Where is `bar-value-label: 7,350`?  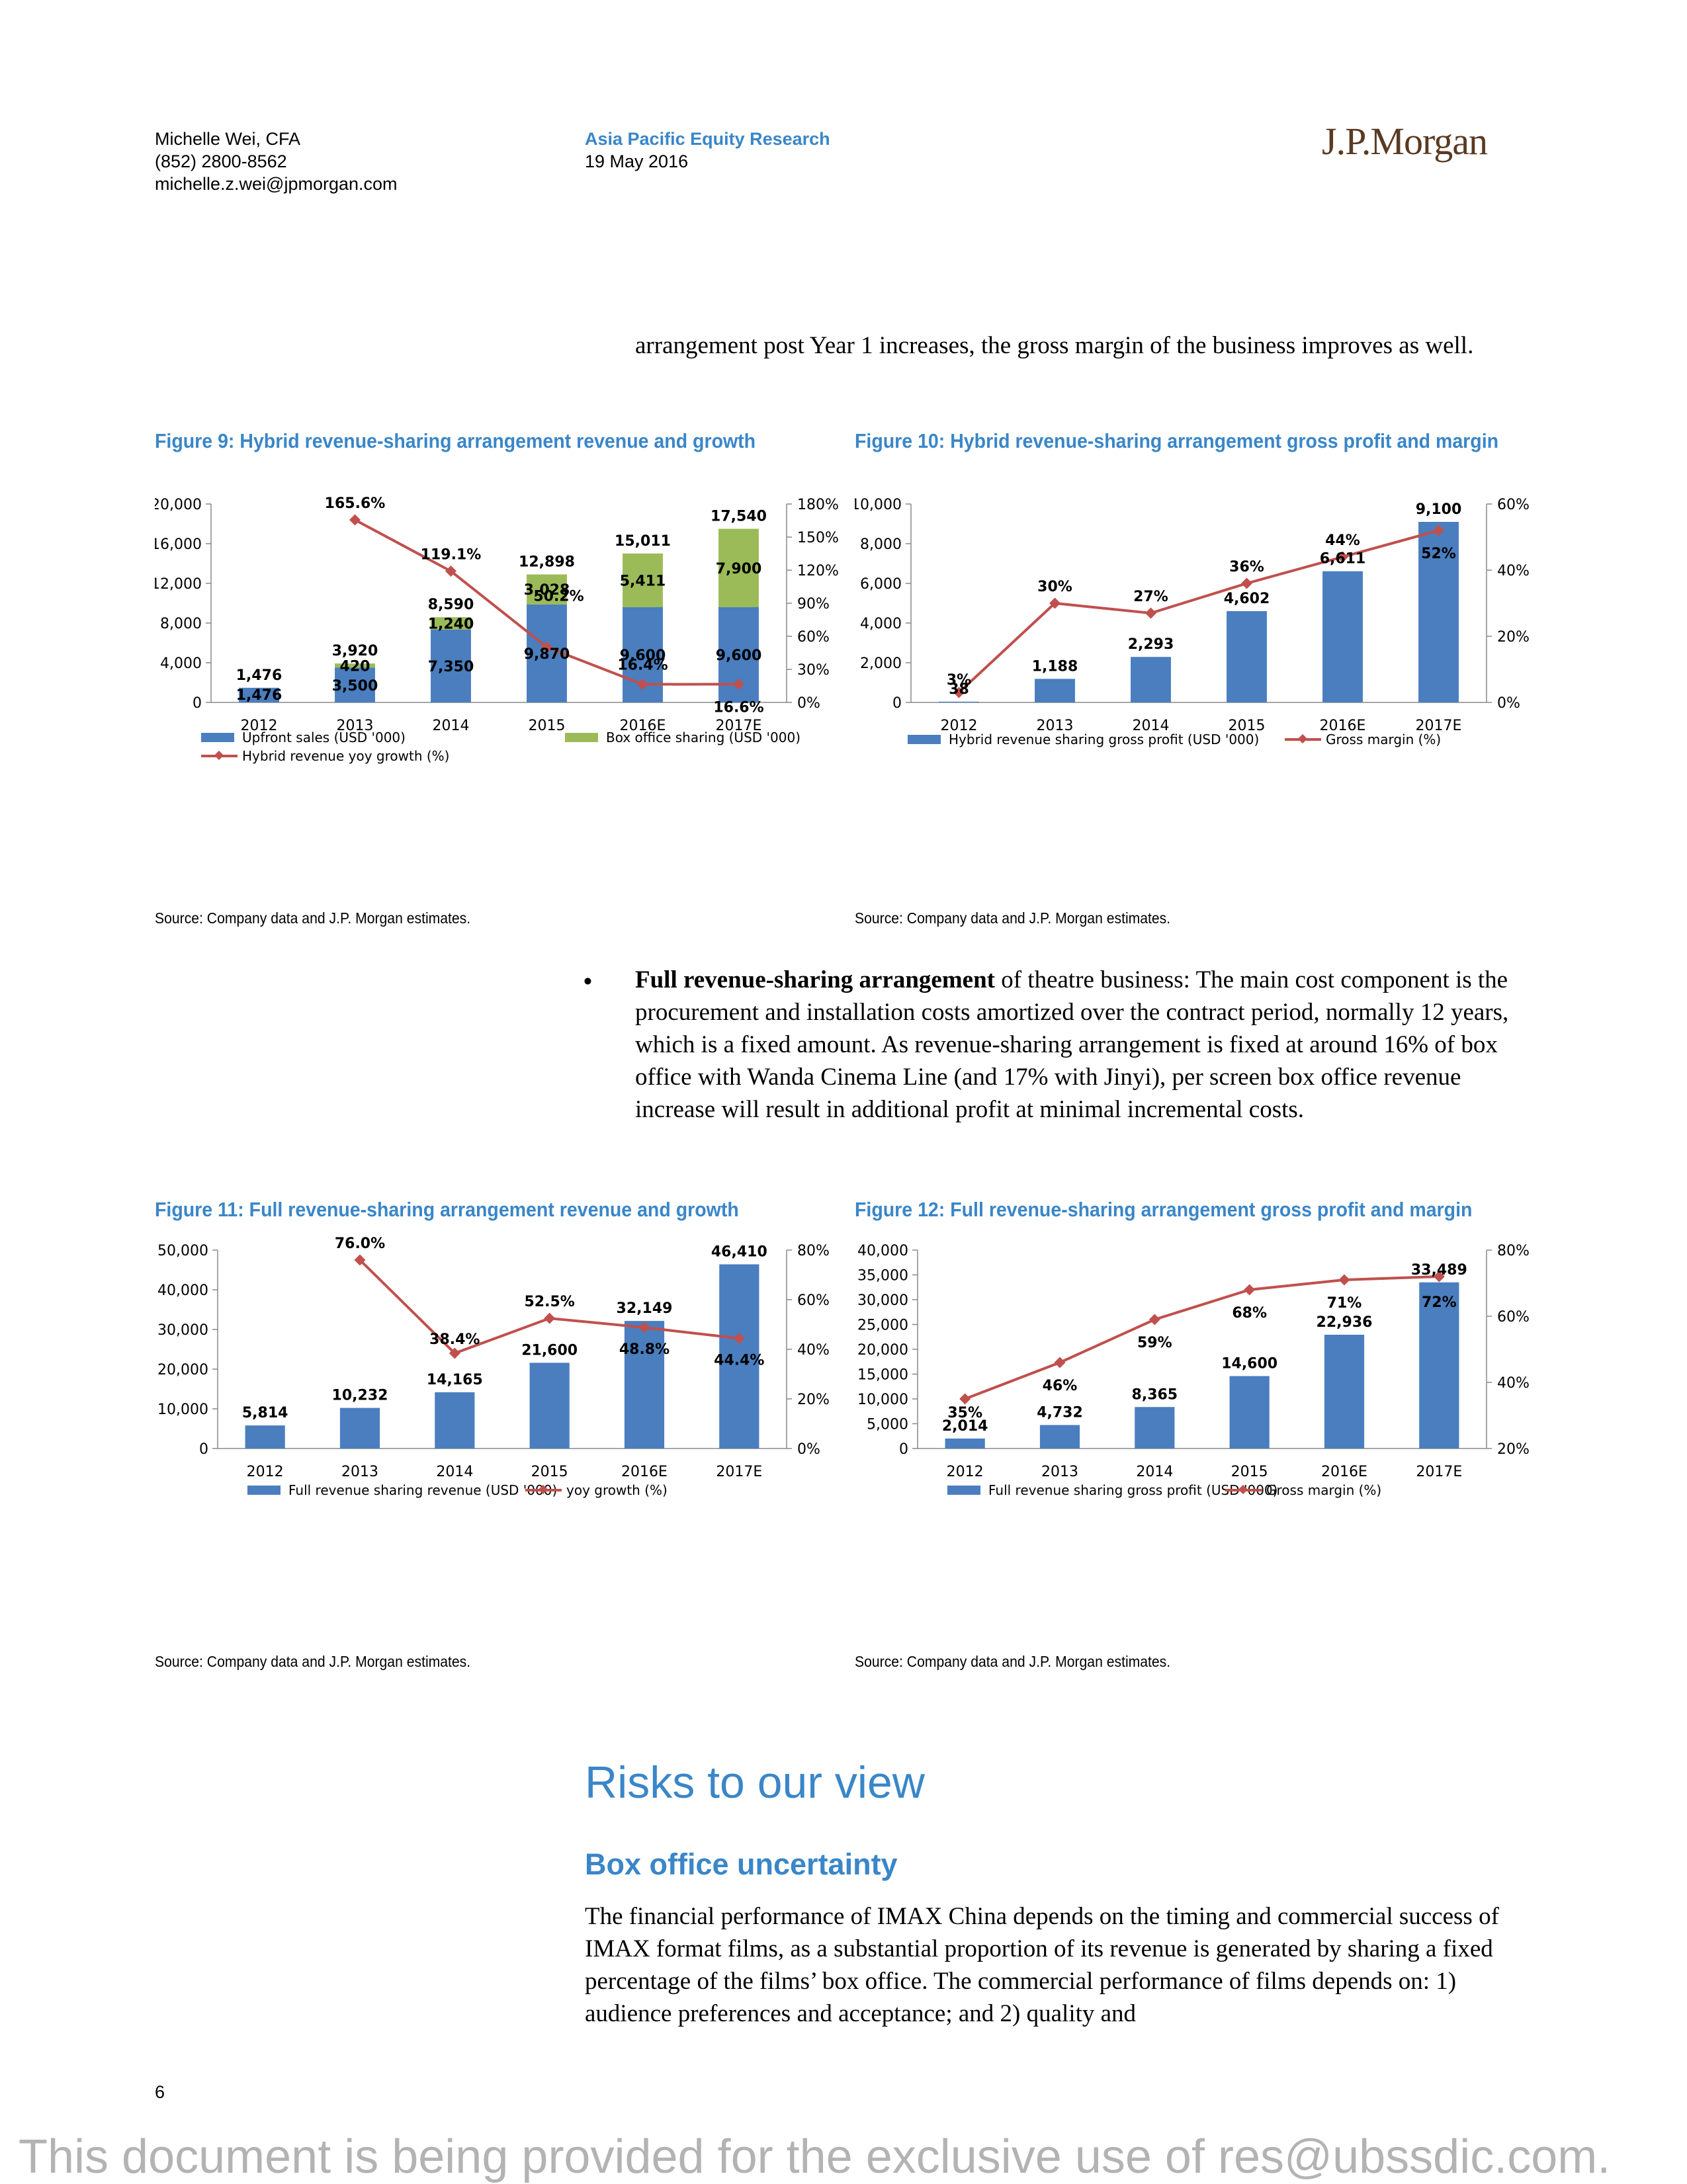
bar-value-label: 7,350 is located at coordinates (451, 667).